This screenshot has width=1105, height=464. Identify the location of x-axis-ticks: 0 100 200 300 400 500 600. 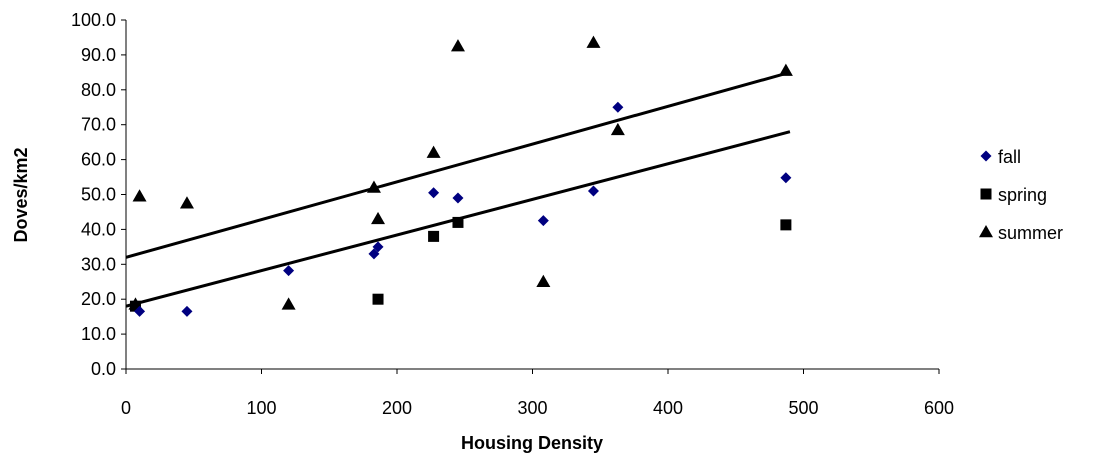
(537, 393).